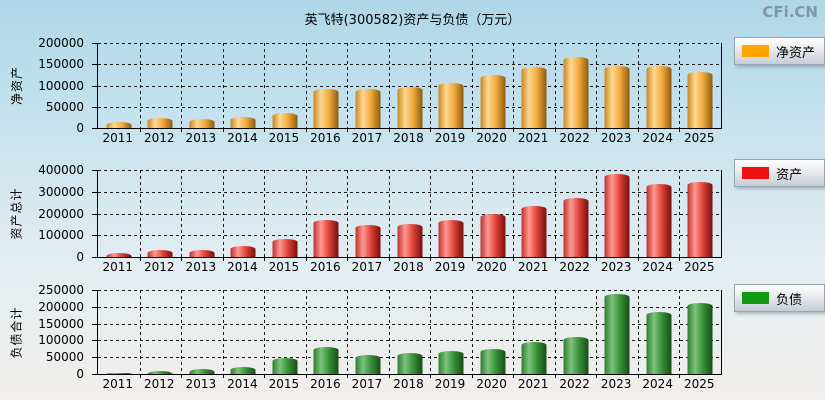 This screenshot has width=825, height=400. I want to click on bar-2013, so click(202, 371).